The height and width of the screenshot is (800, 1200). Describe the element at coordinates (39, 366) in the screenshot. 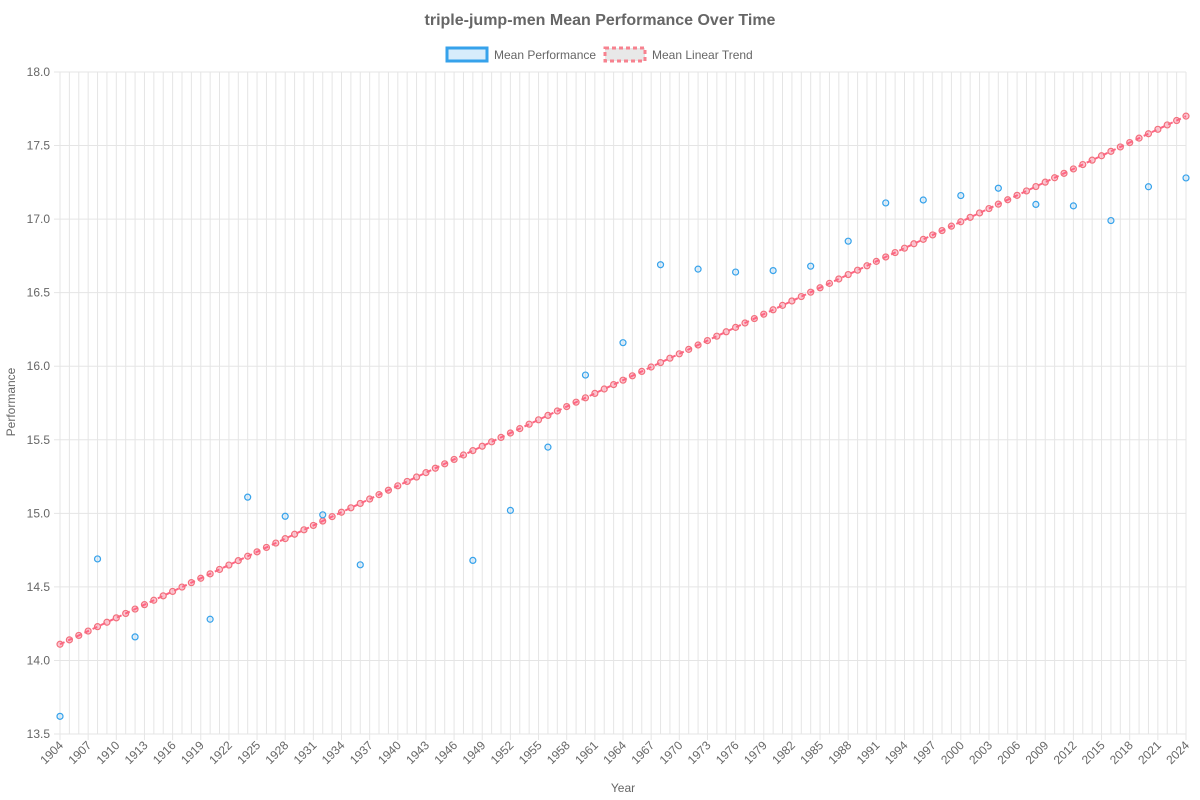

I see `y-tick-label: 16.0` at that location.